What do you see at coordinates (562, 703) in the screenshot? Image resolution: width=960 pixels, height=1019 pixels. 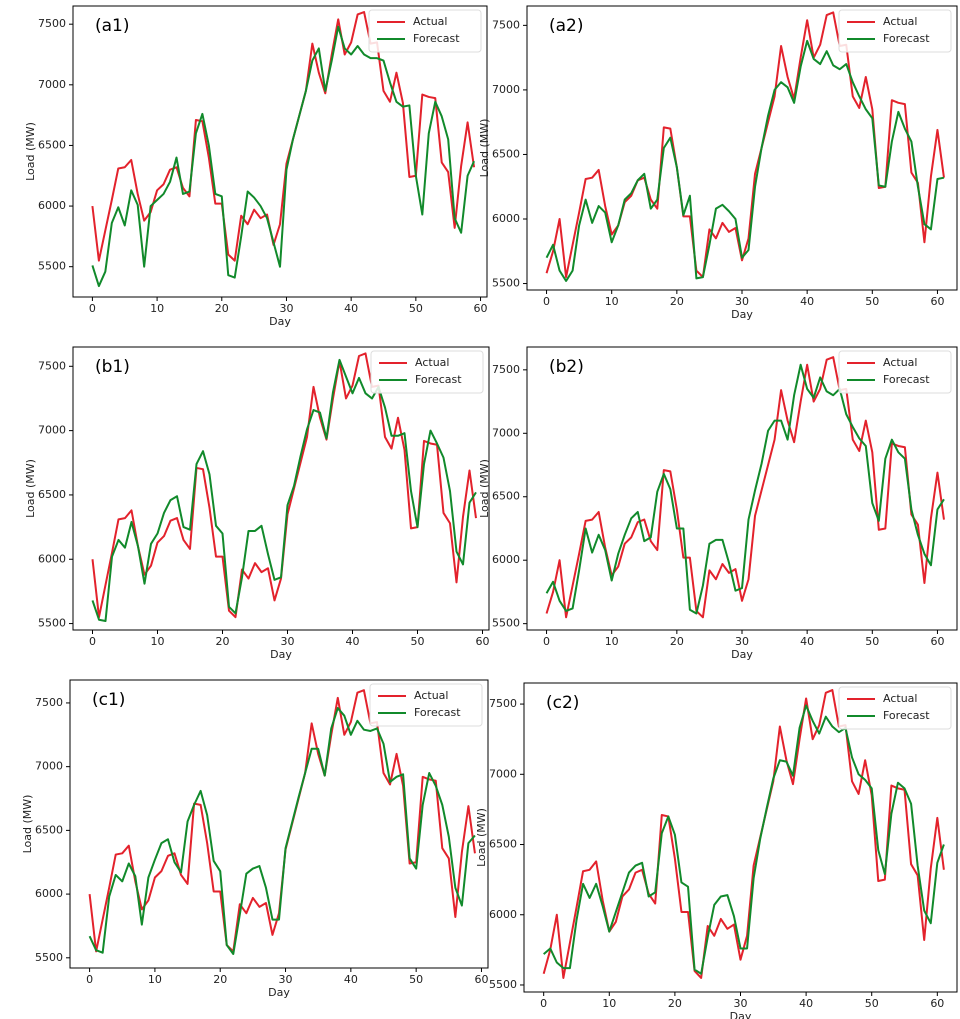 I see `panel-label: (c2)` at bounding box center [562, 703].